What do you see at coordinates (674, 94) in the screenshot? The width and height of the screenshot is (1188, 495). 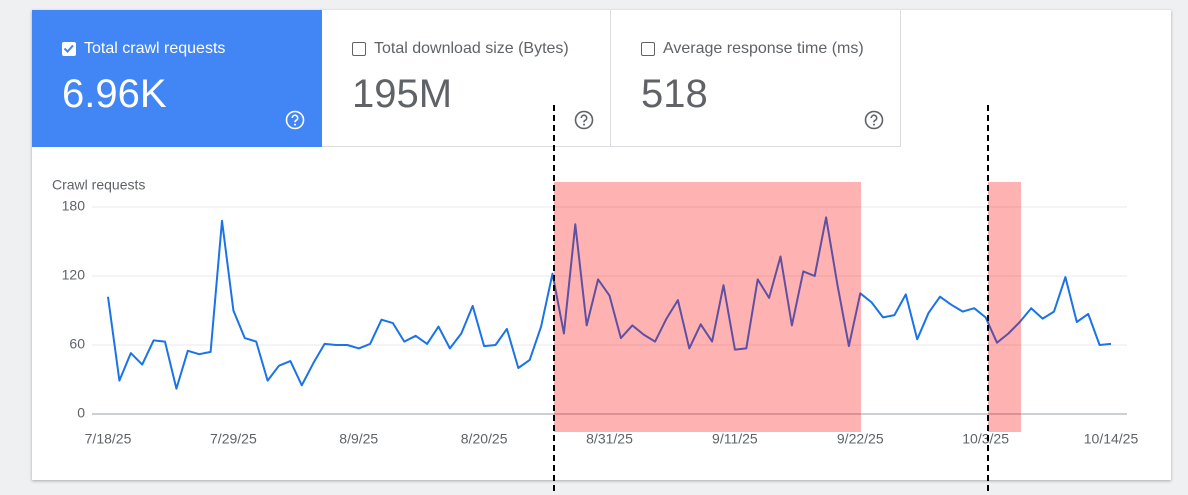 I see `card-value: 518` at bounding box center [674, 94].